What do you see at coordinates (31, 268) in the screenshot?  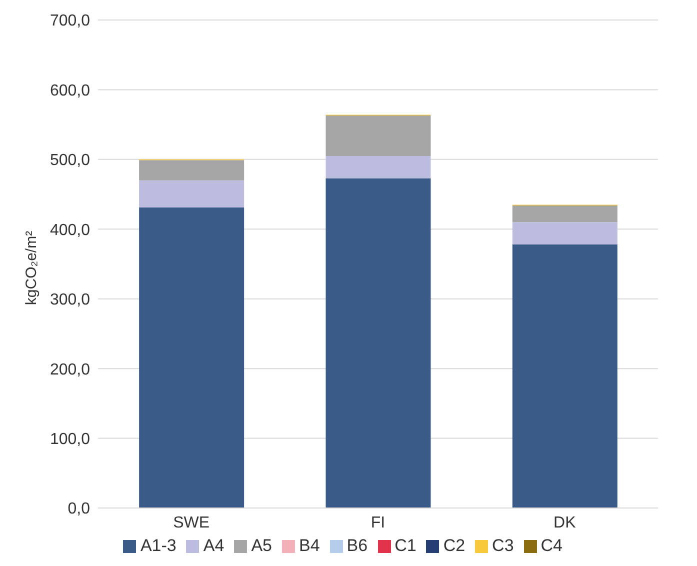 I see `y-axis-title: kgCO₂e/m²` at bounding box center [31, 268].